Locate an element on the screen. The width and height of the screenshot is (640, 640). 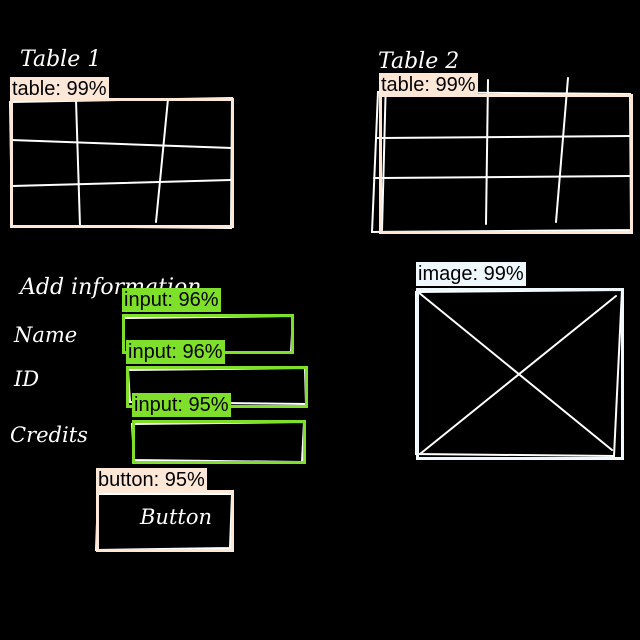
image-detection-label: image: 99% is located at coordinates (471, 274).